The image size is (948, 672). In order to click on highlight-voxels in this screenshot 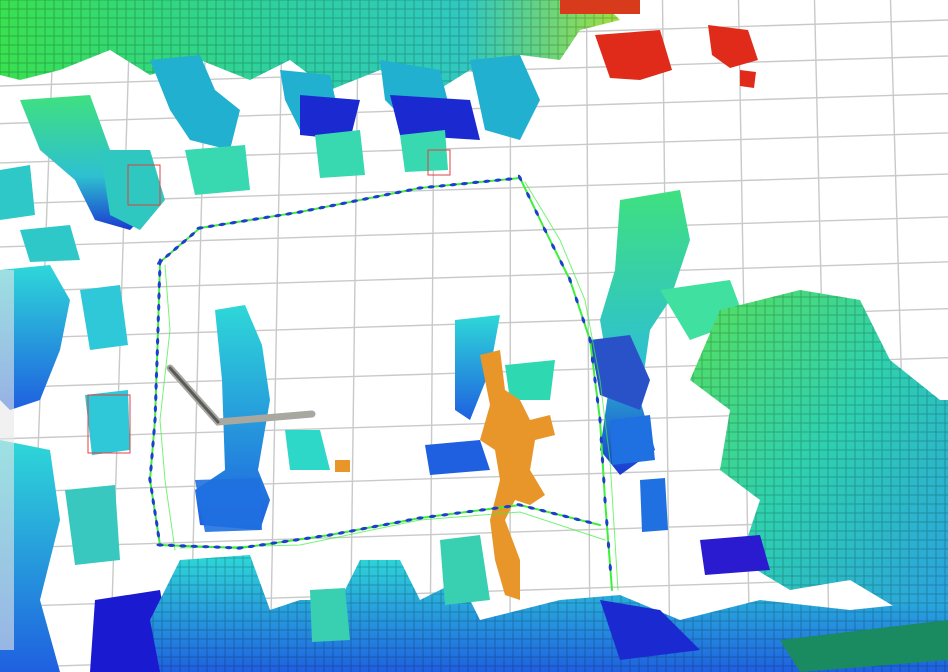, I will do `click(517, 475)`.